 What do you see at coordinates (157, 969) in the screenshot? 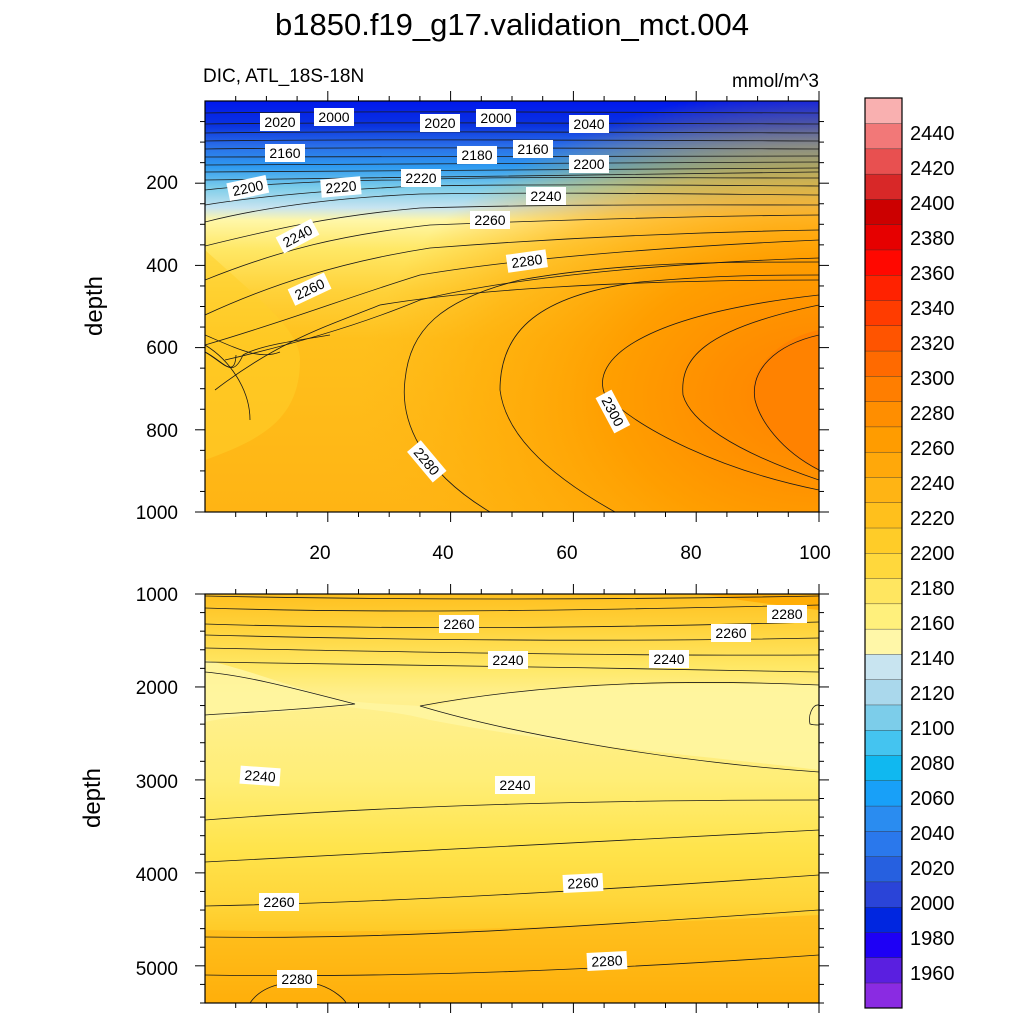
I see `lower-ytick: 5000` at bounding box center [157, 969].